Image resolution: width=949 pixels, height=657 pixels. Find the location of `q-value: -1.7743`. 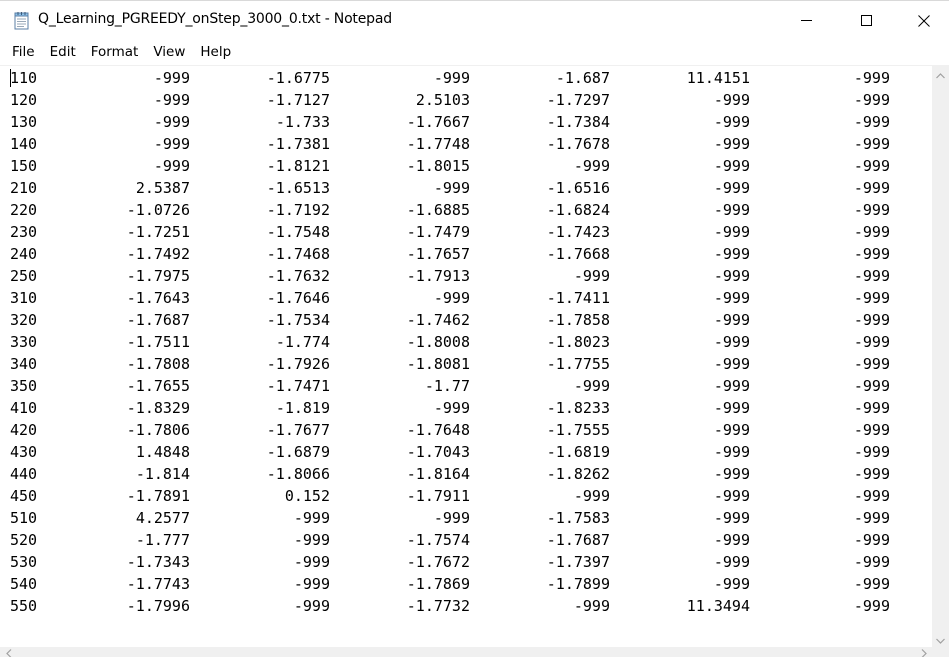

q-value: -1.7743 is located at coordinates (158, 584).